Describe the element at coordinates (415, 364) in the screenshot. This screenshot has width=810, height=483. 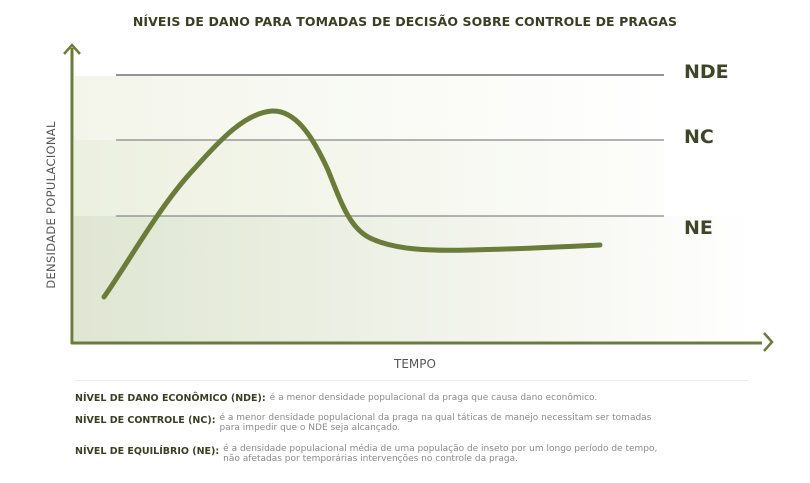
I see `x-axis-label: TEMPO` at that location.